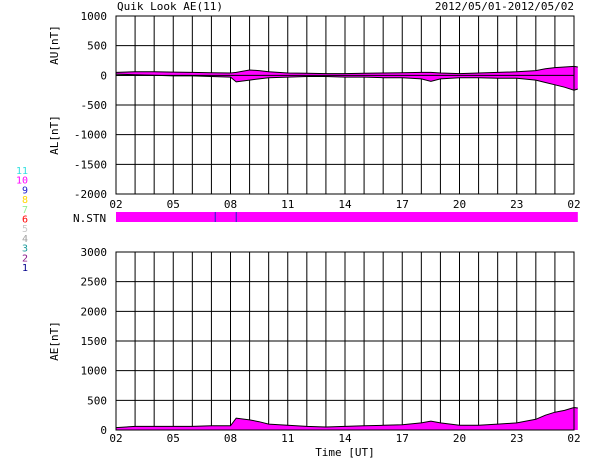  Describe the element at coordinates (90, 164) in the screenshot. I see `y-tick-label: -1500` at that location.